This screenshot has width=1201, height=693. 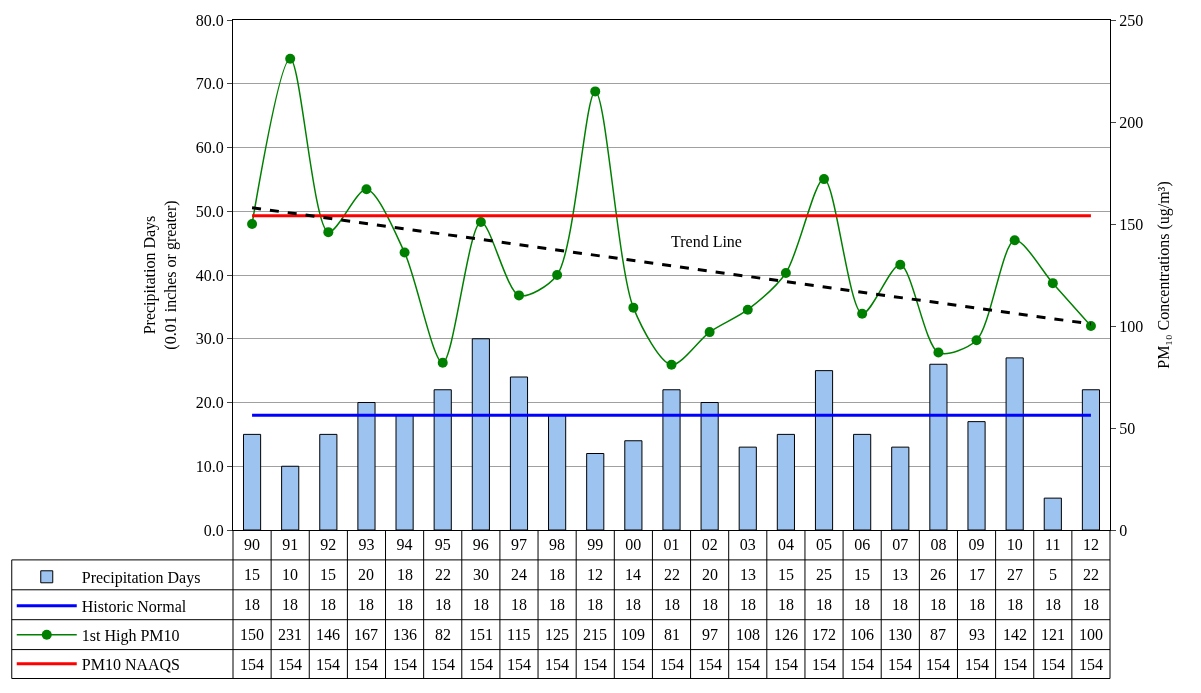 I want to click on x-tick-label: 08, so click(x=938, y=545).